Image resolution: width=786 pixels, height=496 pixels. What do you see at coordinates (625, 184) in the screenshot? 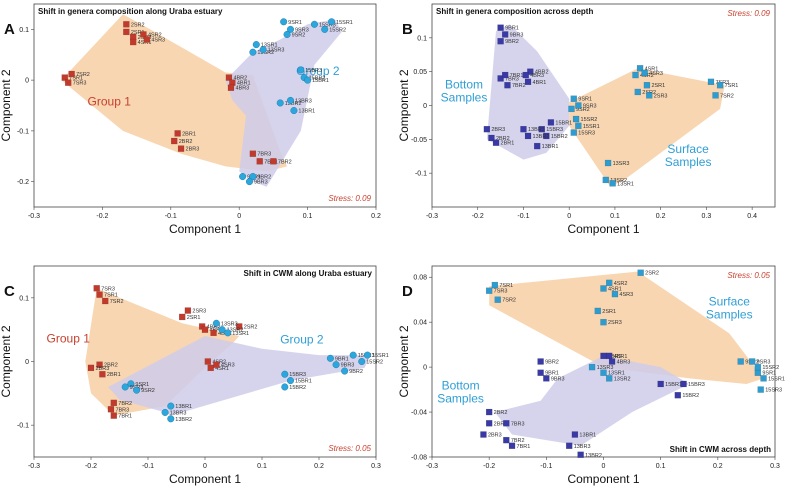
I see `data-point-label: 13SR1` at bounding box center [625, 184].